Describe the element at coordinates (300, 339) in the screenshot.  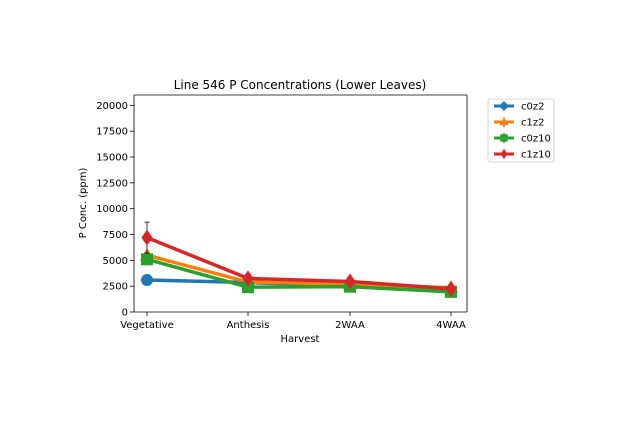
I see `x-axis-label: Harvest` at that location.